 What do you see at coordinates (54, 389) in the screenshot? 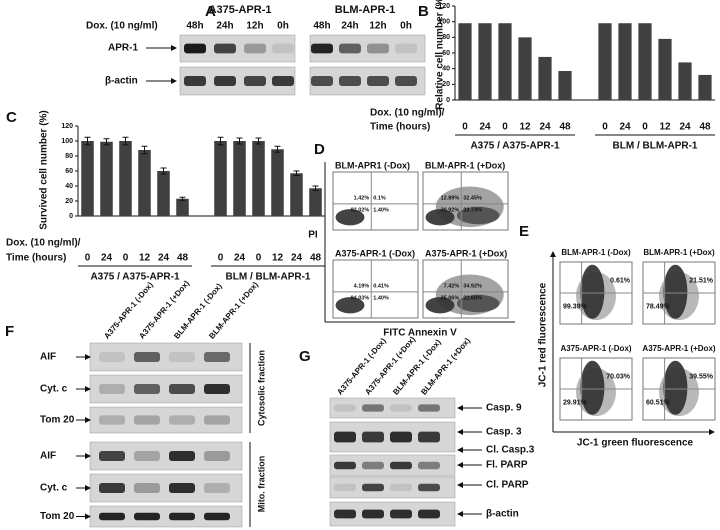
I see `row-label: Cyt. c` at bounding box center [54, 389].